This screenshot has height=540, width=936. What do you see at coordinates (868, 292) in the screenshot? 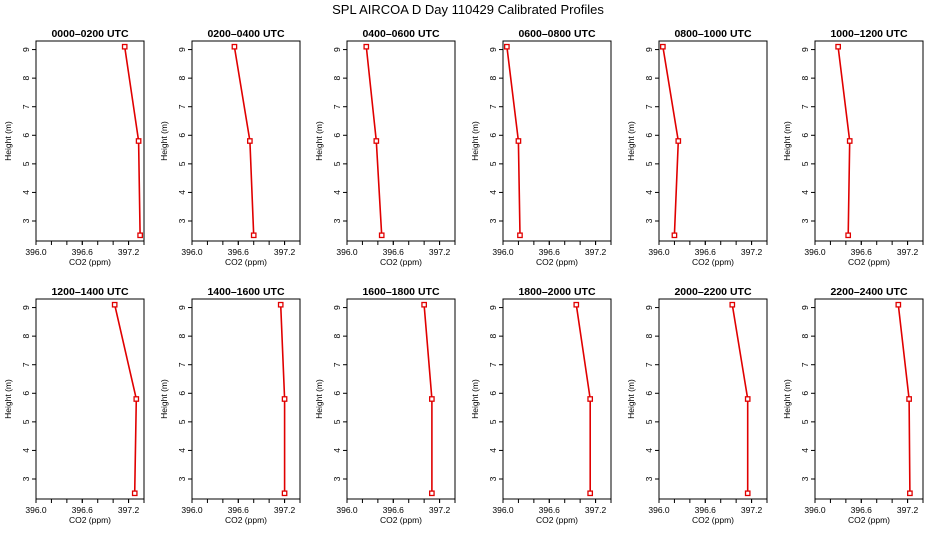
I see `panel-title: 2200–2400 UTC` at bounding box center [868, 292].